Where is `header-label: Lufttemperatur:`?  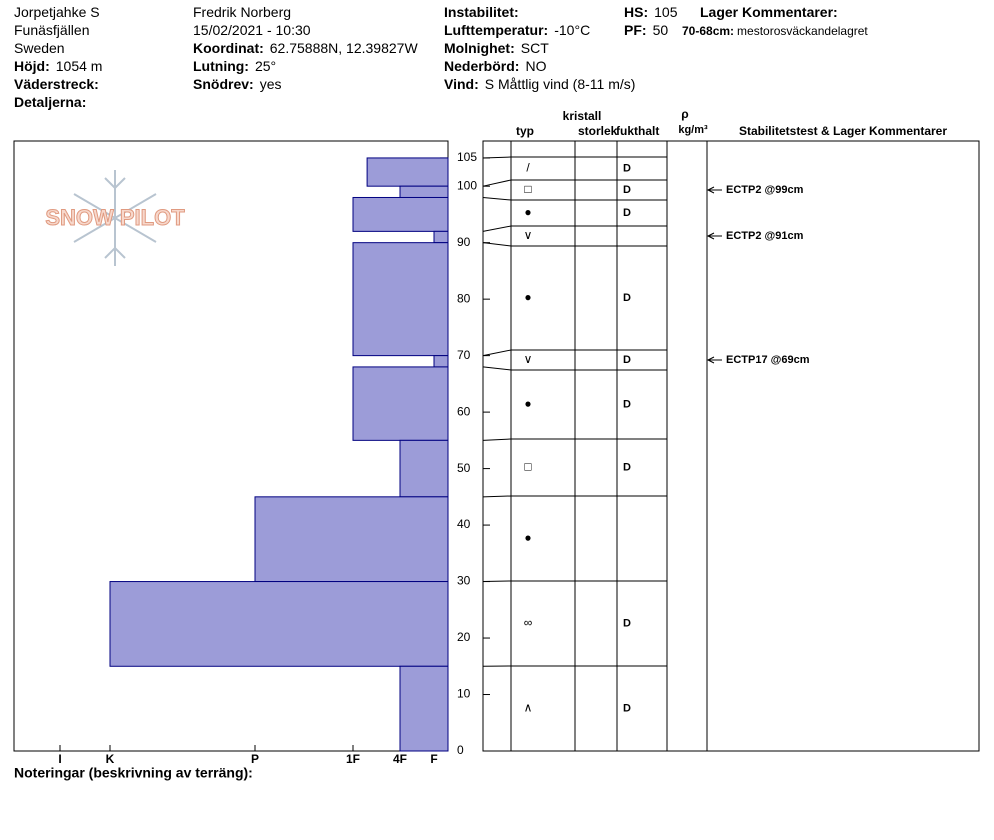
header-label: Lufttemperatur: is located at coordinates (496, 30).